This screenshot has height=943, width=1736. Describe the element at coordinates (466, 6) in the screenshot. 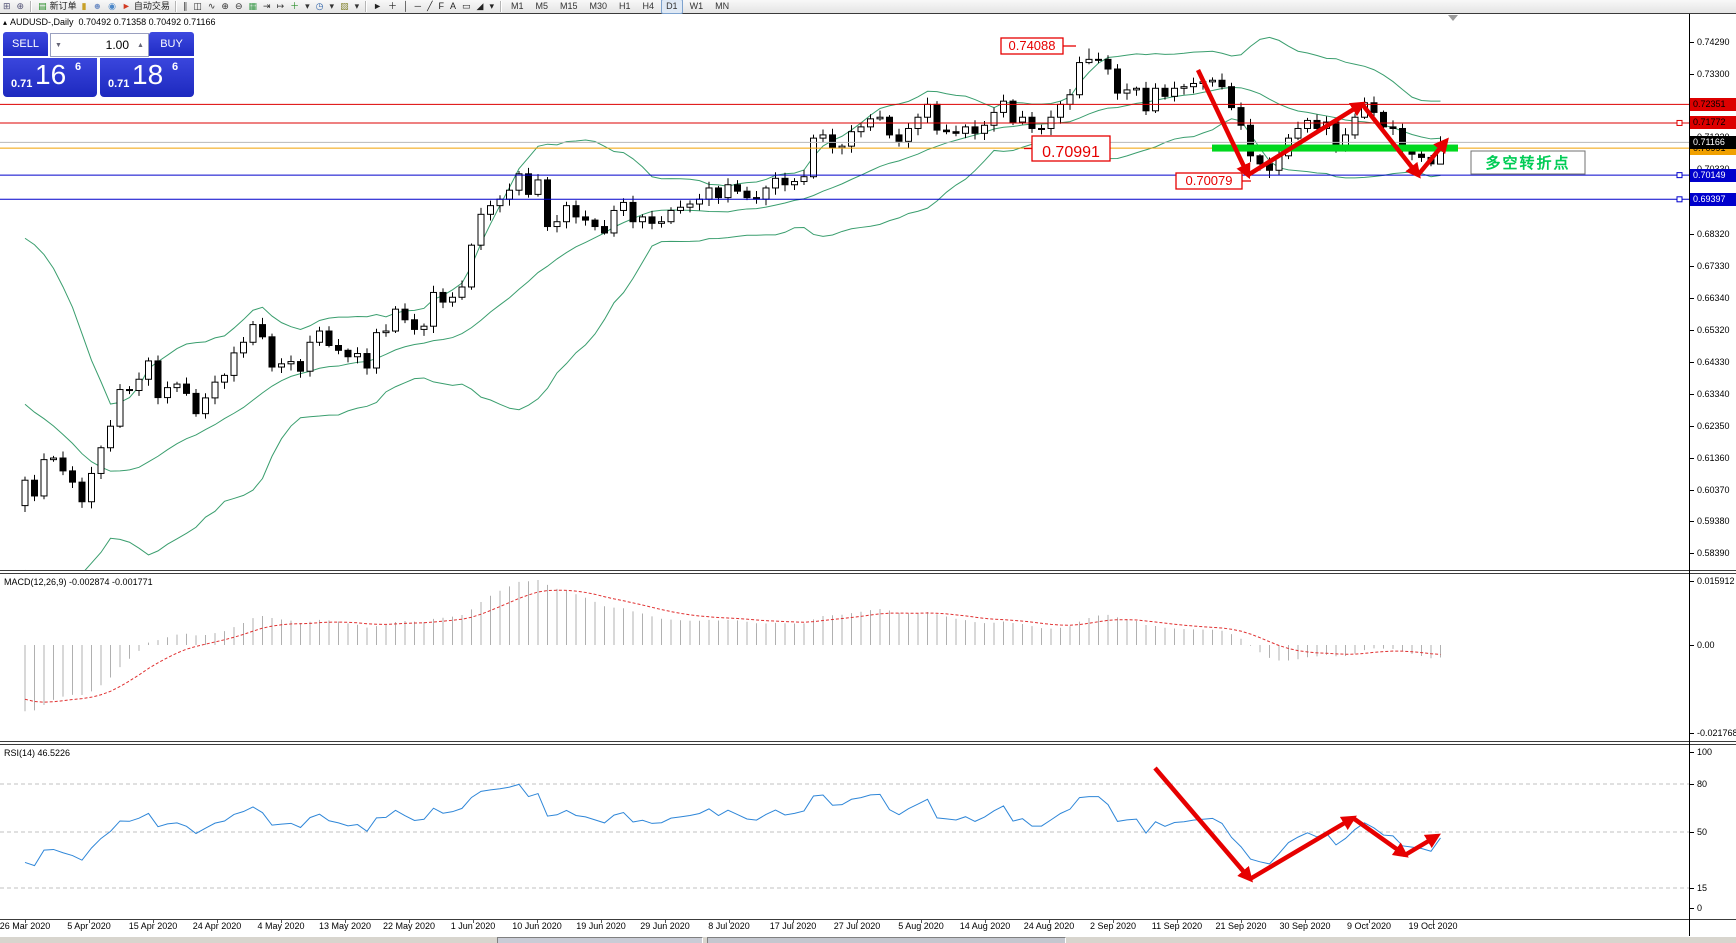

I see `label-icon: ▭` at that location.